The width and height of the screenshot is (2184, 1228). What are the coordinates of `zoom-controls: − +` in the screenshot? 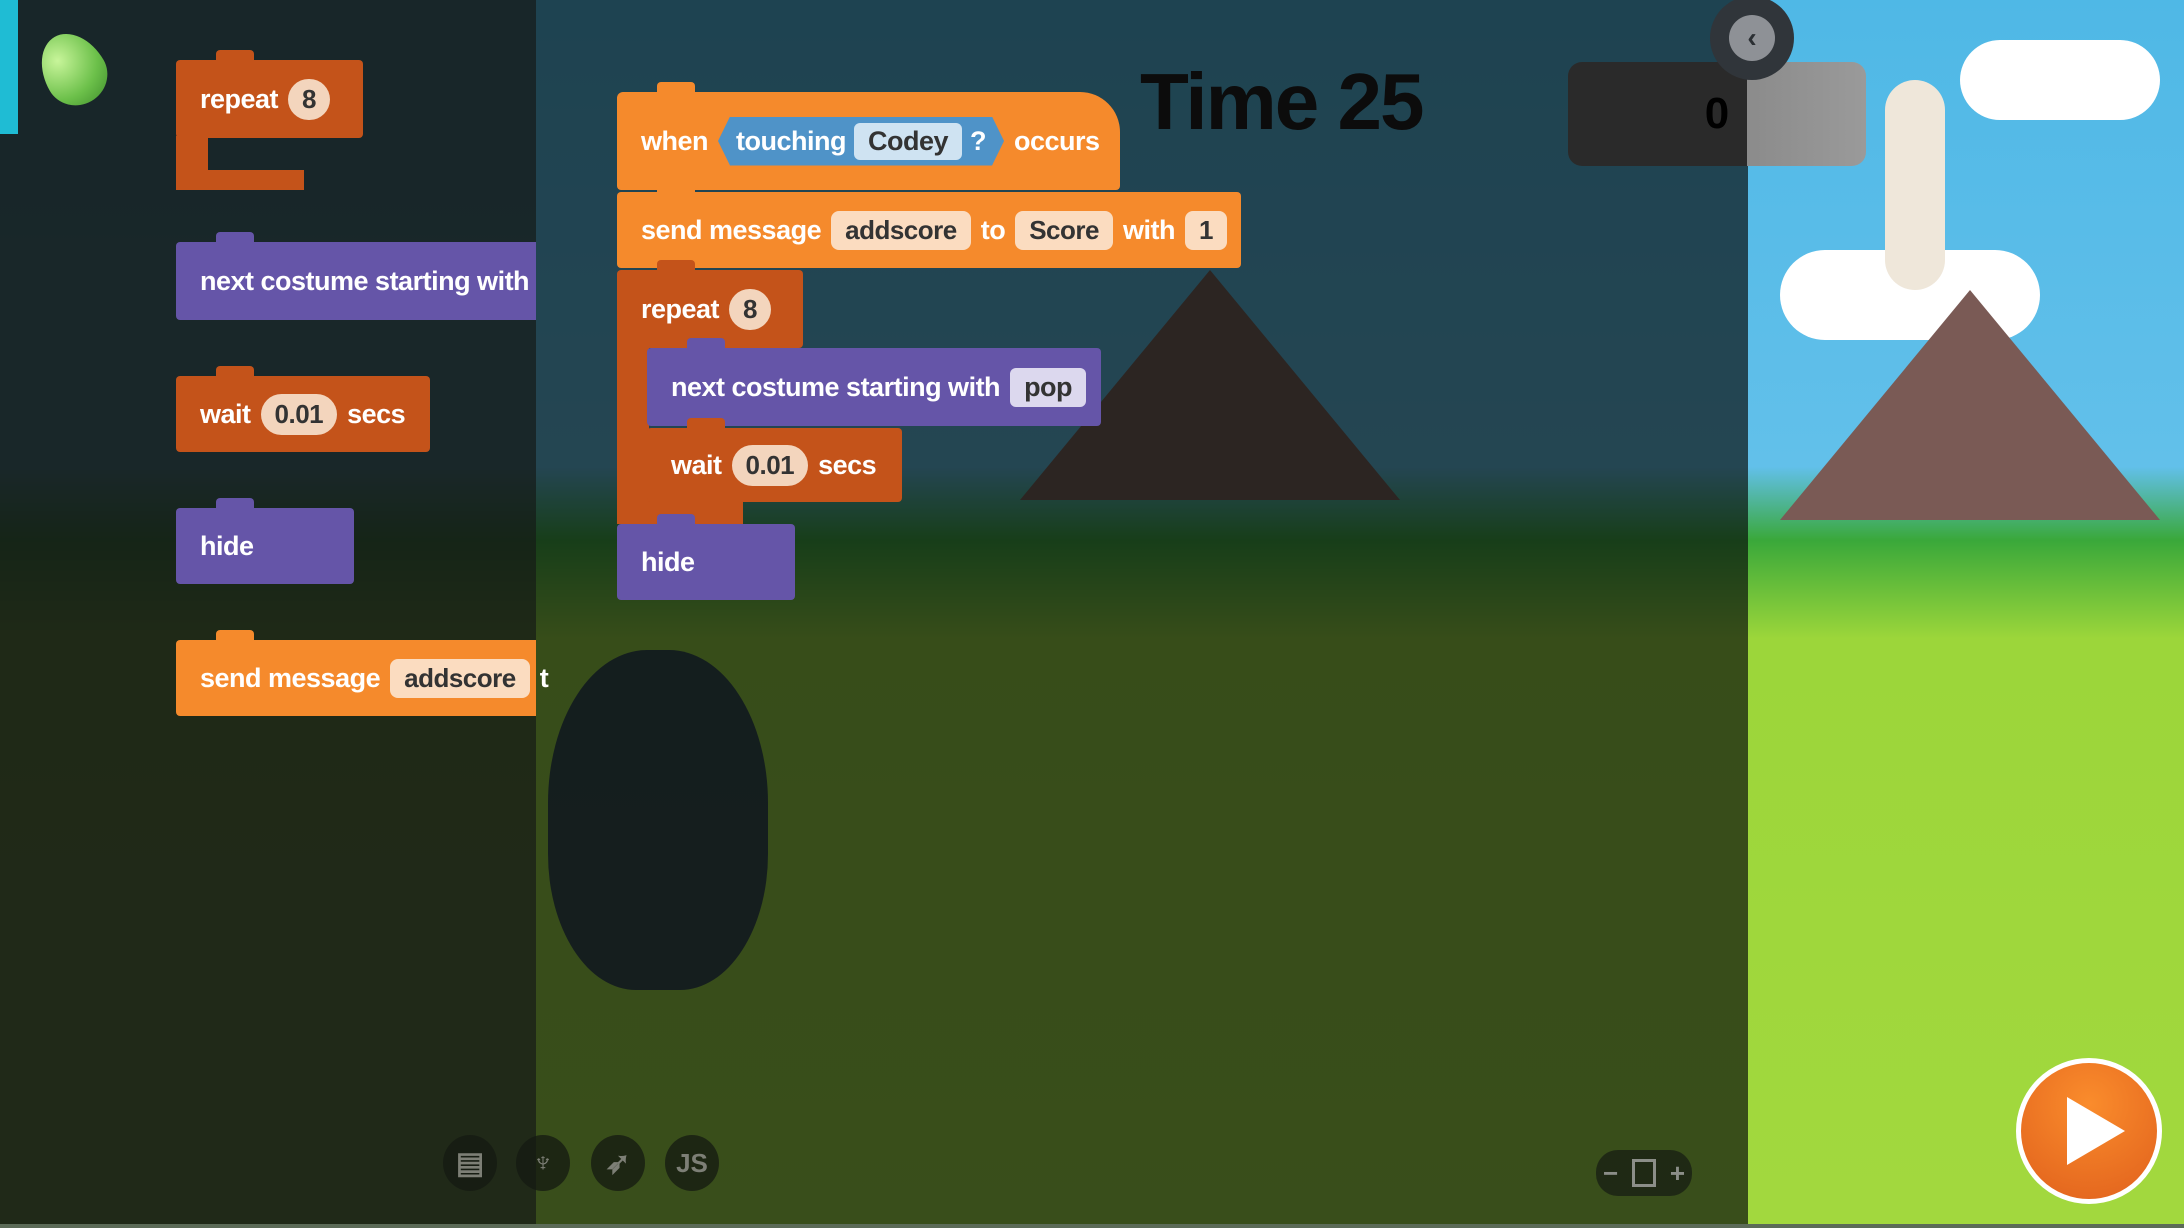 It's located at (1644, 1173).